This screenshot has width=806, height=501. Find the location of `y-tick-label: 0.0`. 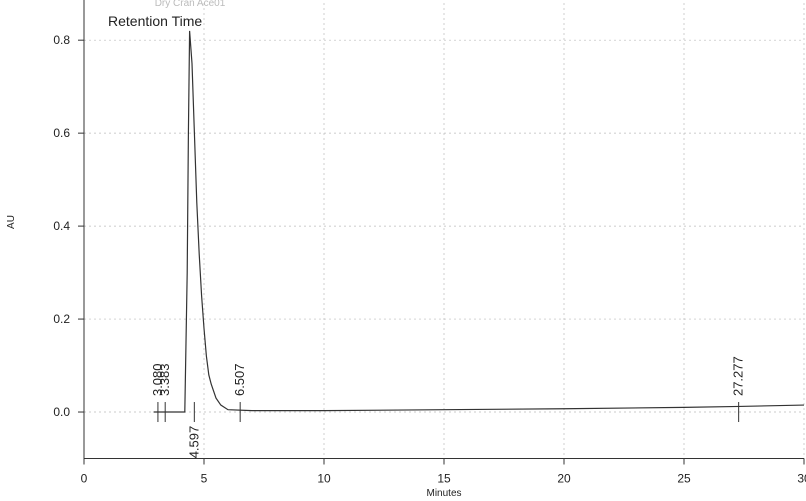

y-tick-label: 0.0 is located at coordinates (61, 412).